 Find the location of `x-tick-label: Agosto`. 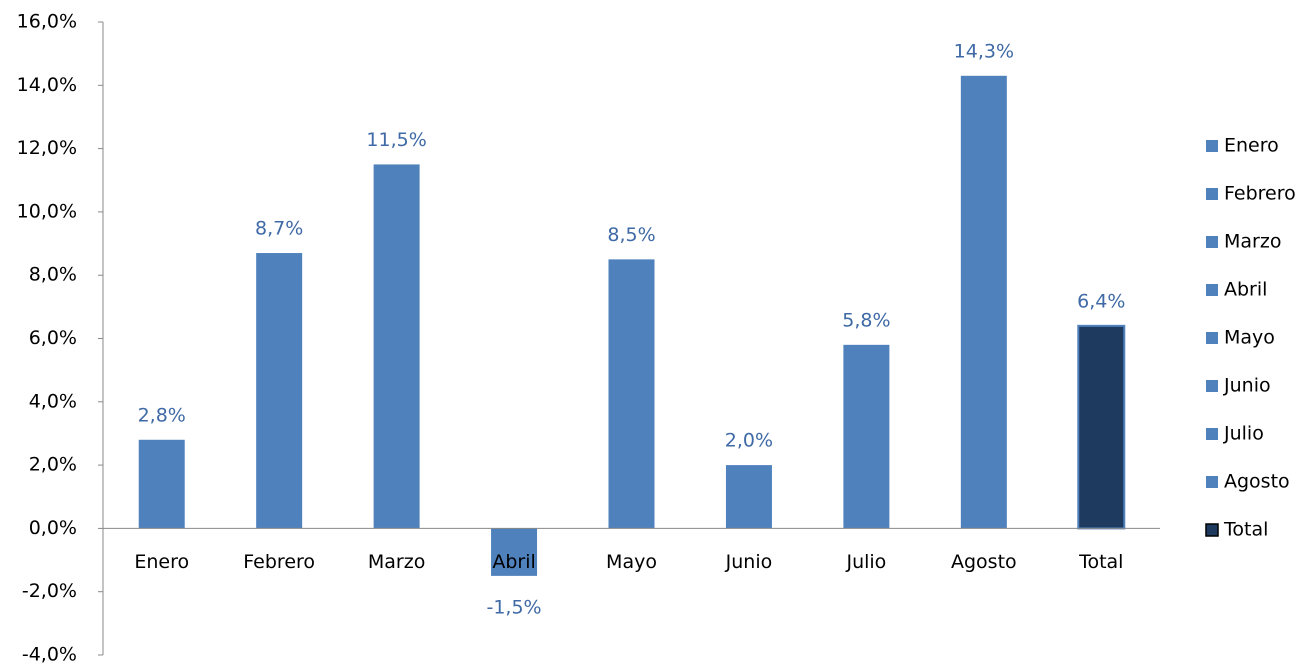

x-tick-label: Agosto is located at coordinates (984, 562).